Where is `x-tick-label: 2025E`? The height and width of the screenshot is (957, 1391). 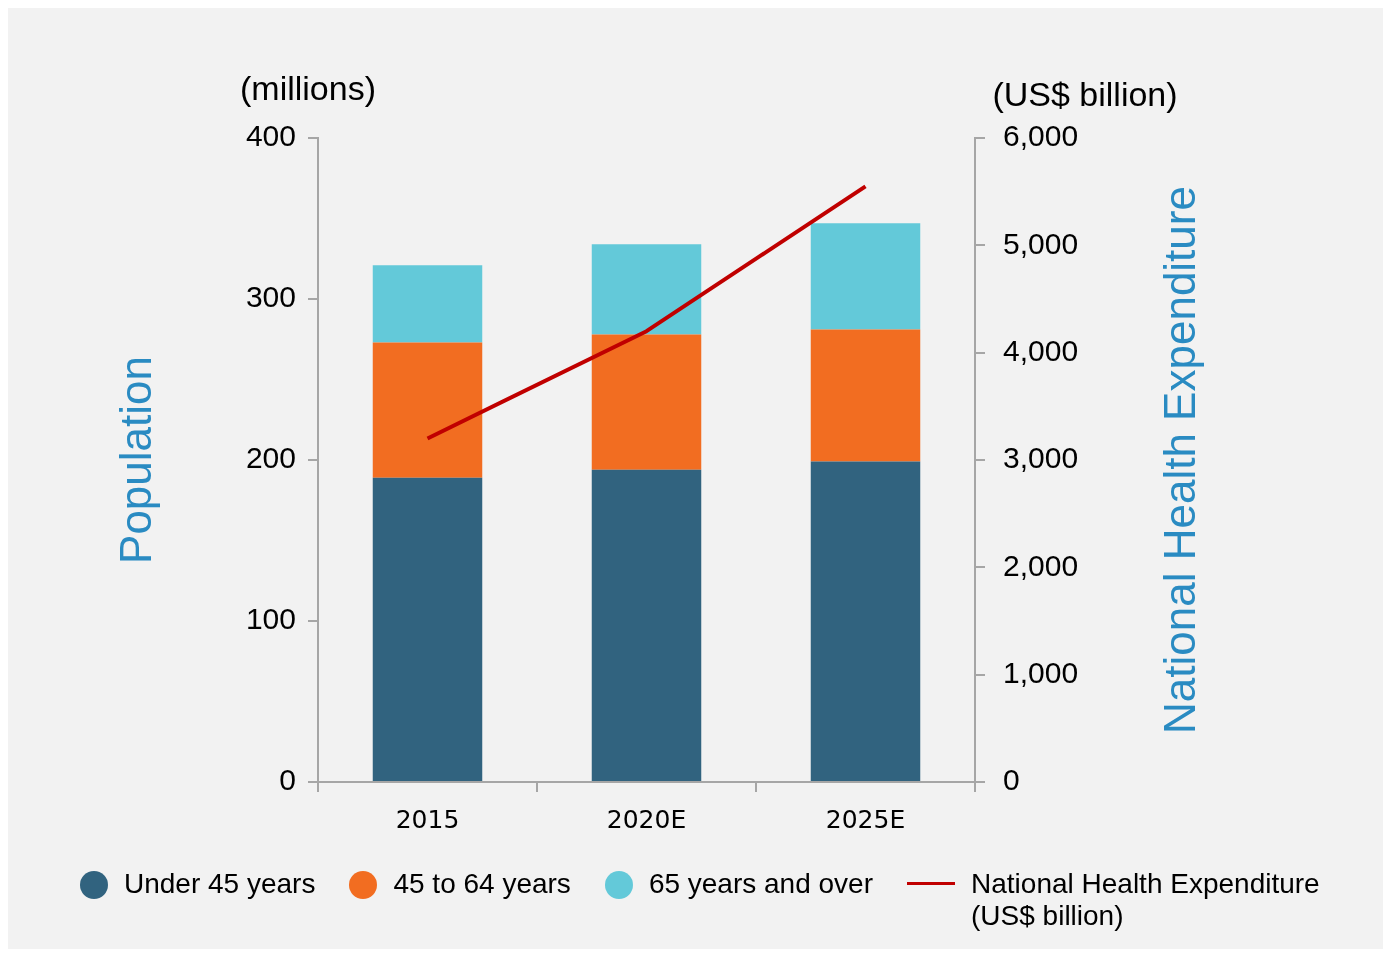
x-tick-label: 2025E is located at coordinates (865, 819).